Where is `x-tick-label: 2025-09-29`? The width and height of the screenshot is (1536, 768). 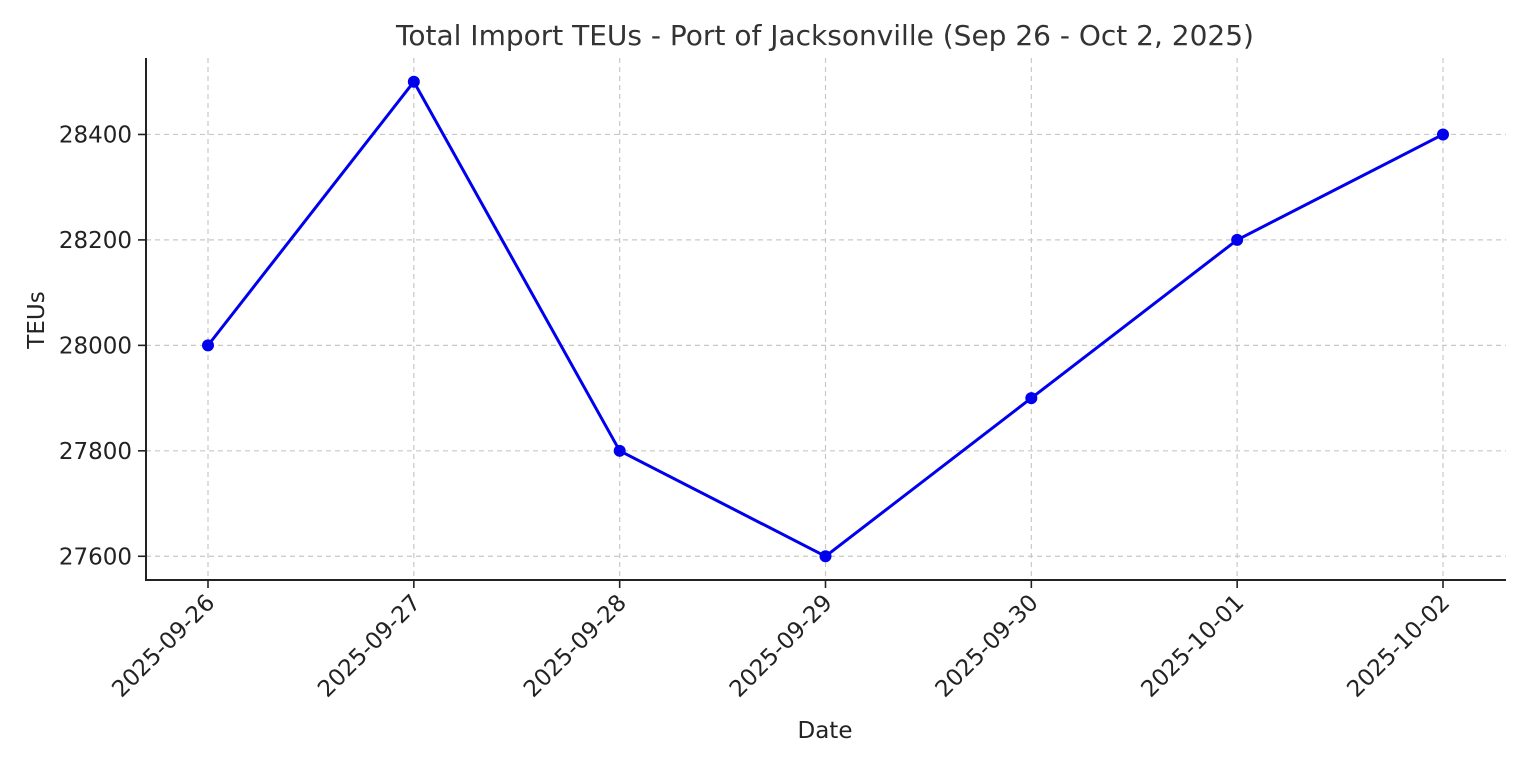
x-tick-label: 2025-09-29 is located at coordinates (781, 646).